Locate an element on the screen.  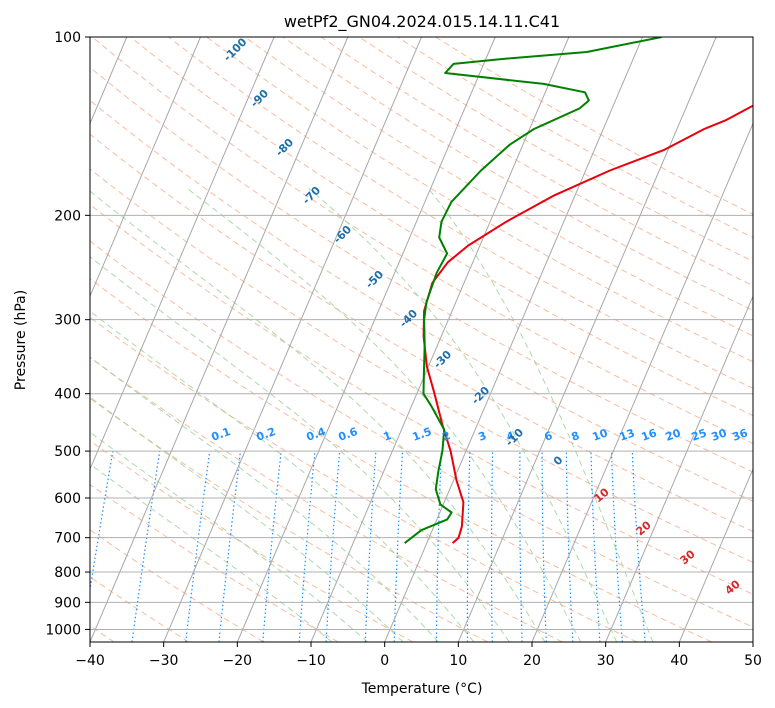
mixing-ratio-label: 20 is located at coordinates (673, 435).